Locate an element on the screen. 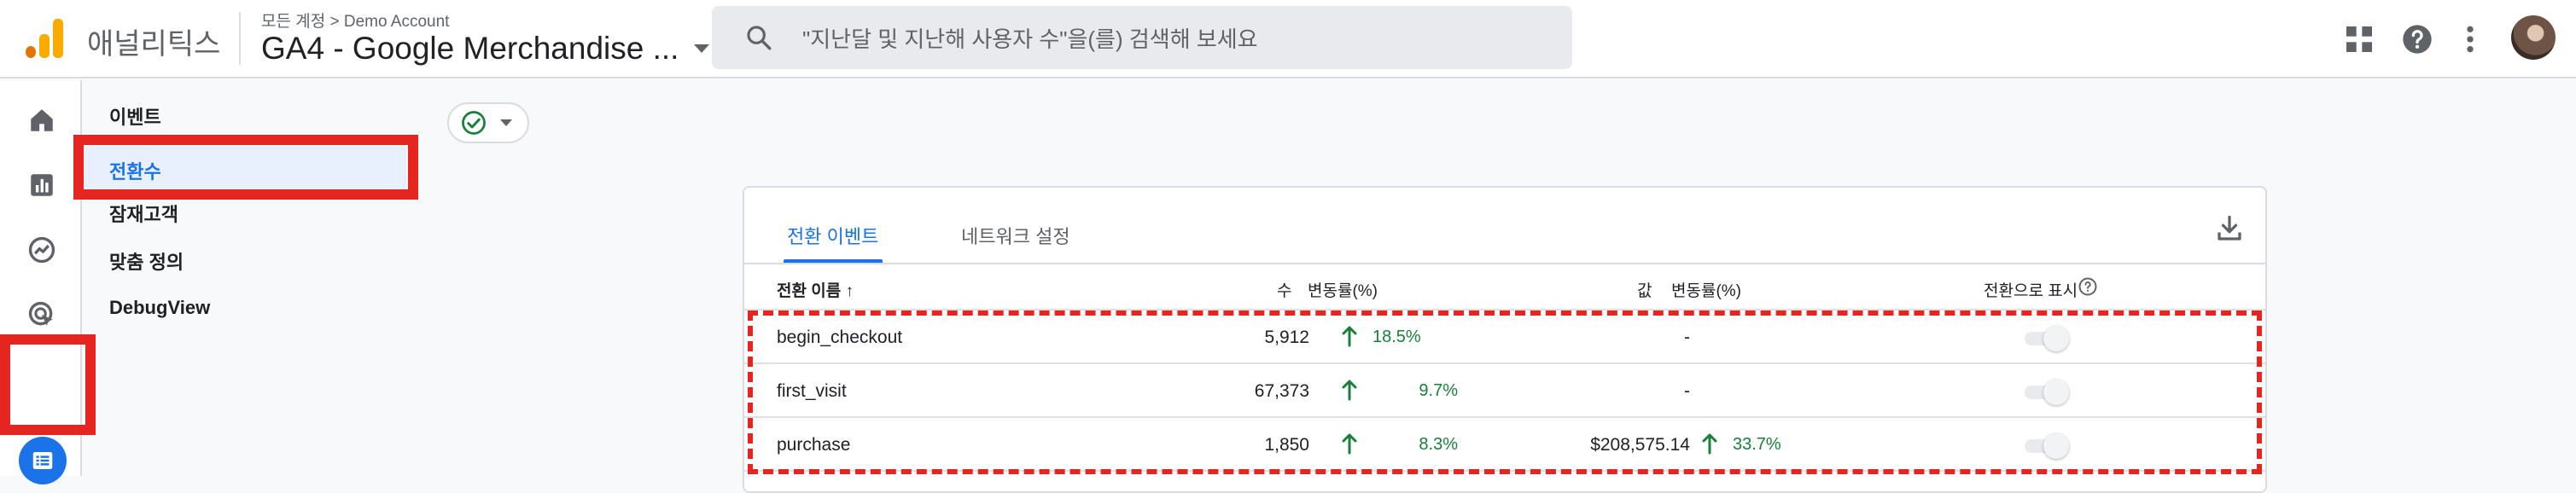  search-icon is located at coordinates (759, 38).